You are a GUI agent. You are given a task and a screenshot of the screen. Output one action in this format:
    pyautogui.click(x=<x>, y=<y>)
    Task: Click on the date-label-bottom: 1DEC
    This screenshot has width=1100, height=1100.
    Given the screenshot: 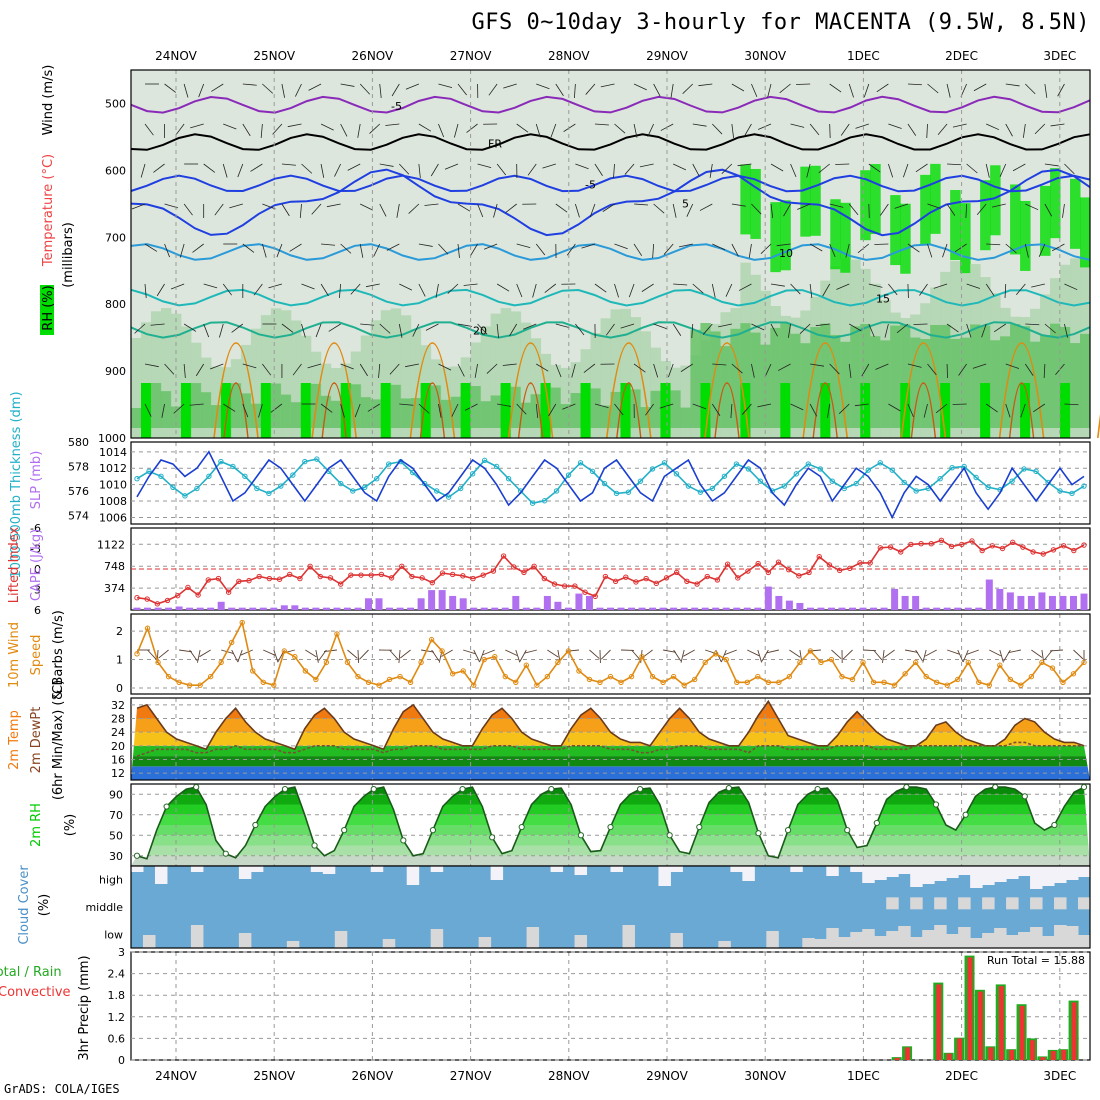 What is the action you would take?
    pyautogui.click(x=863, y=1074)
    